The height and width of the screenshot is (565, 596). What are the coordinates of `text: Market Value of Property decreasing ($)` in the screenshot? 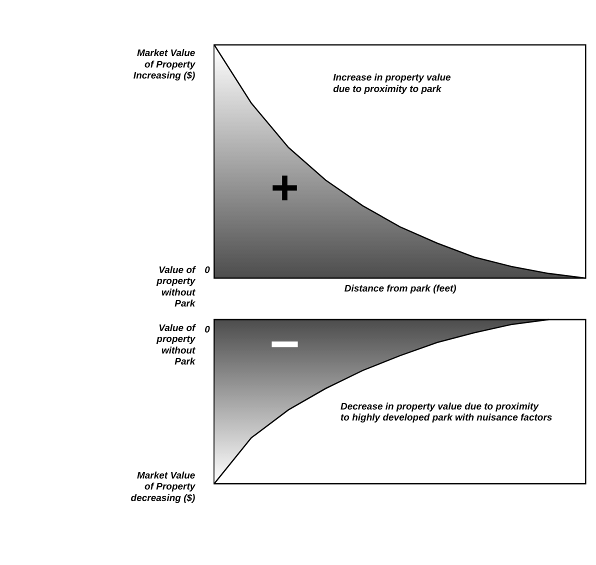 It's located at (163, 487).